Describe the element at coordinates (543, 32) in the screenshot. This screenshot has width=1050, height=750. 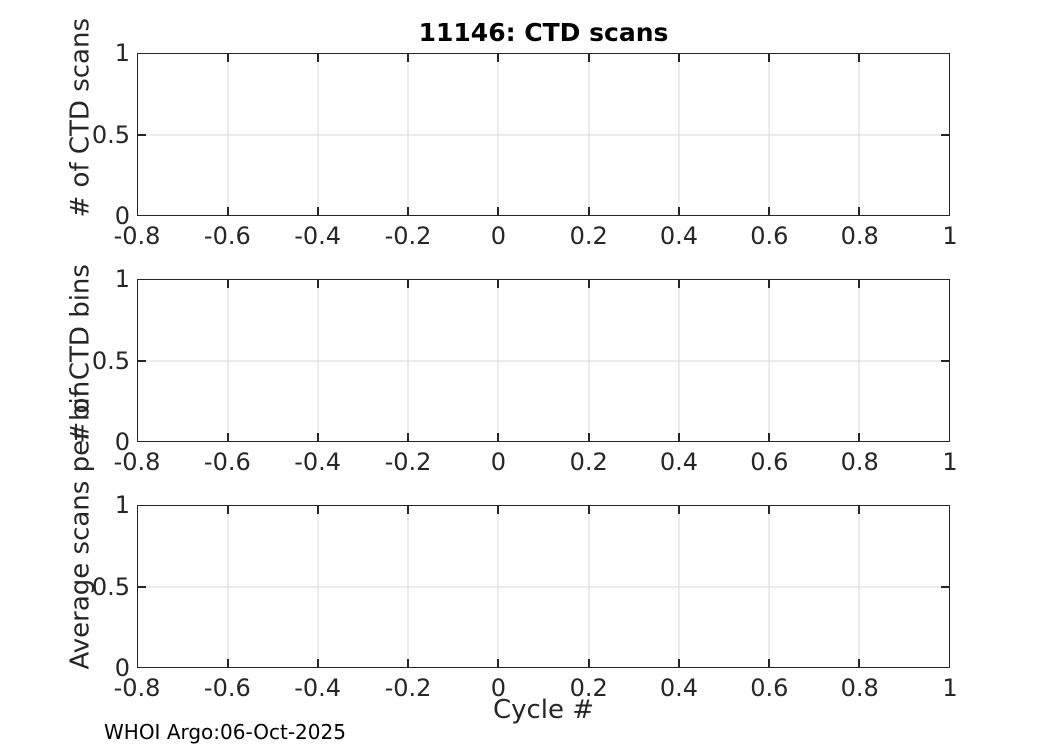
I see `figure-title: 11146: CTD scans` at that location.